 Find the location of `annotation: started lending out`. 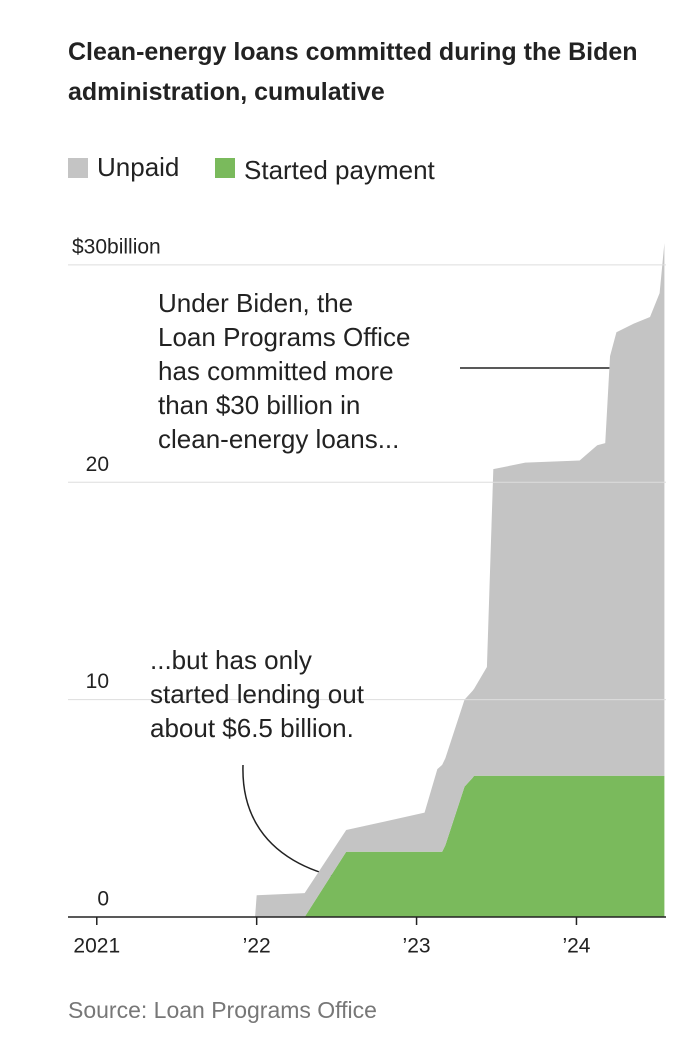

annotation: started lending out is located at coordinates (257, 694).